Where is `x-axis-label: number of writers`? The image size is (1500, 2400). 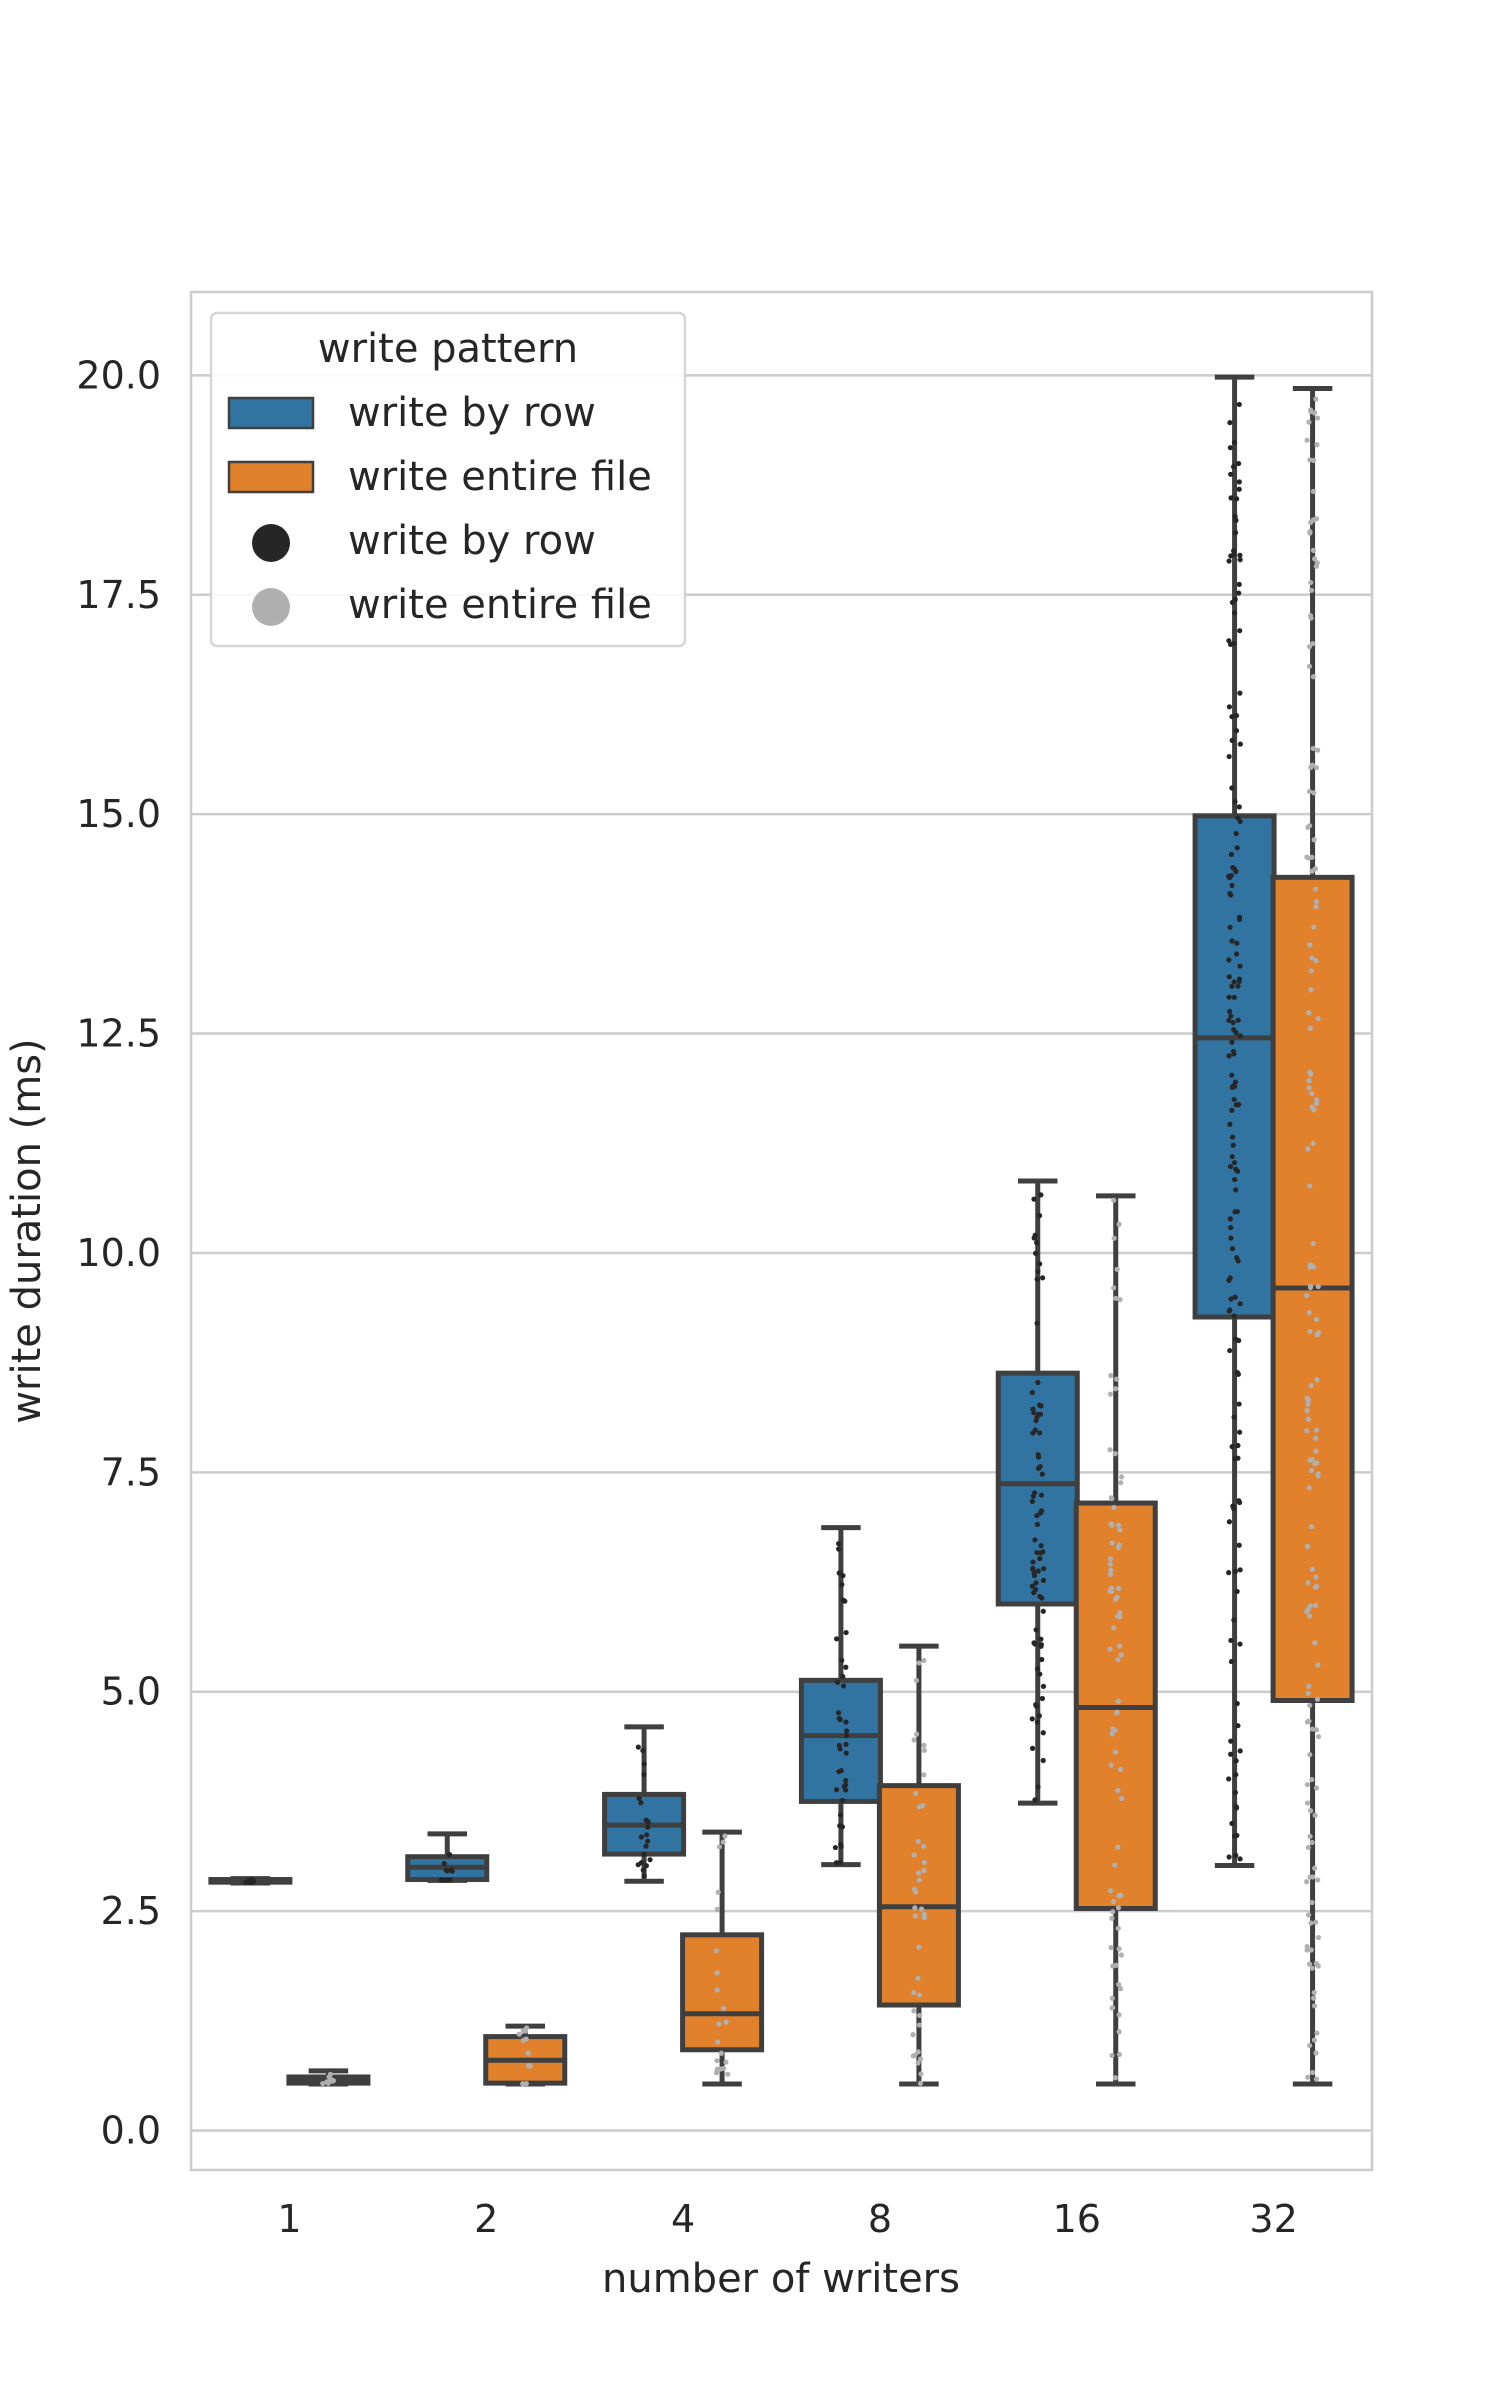
x-axis-label: number of writers is located at coordinates (781, 2279).